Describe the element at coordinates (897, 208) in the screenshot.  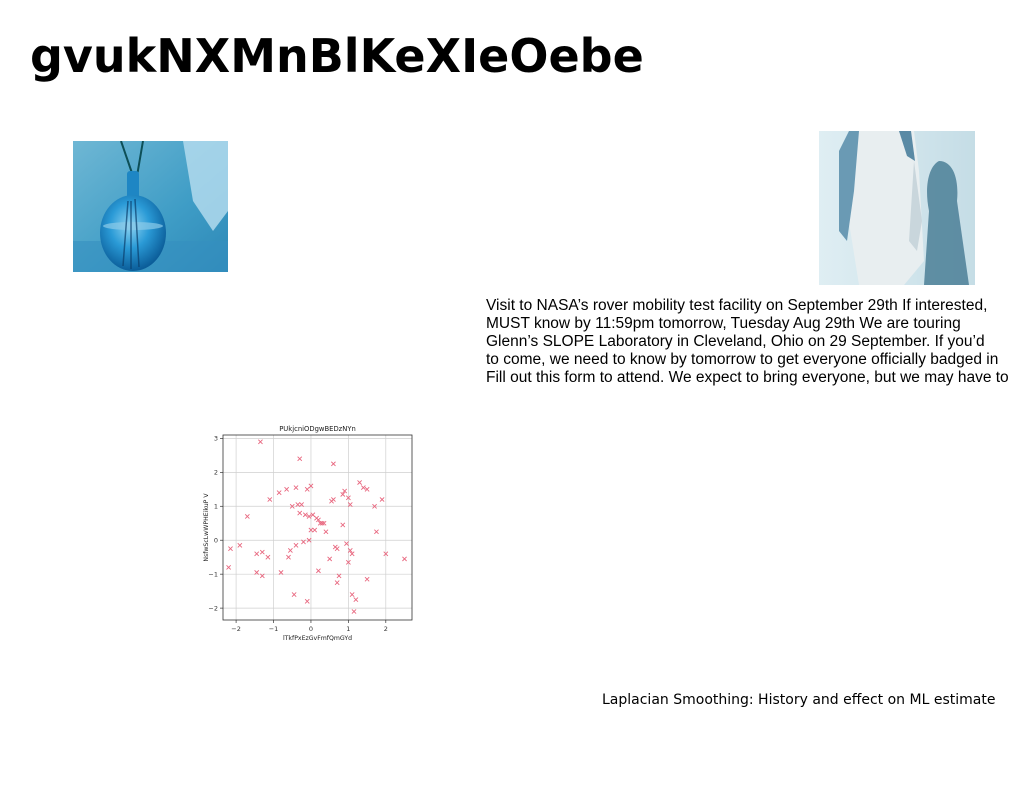
I see `person-photo-icon` at that location.